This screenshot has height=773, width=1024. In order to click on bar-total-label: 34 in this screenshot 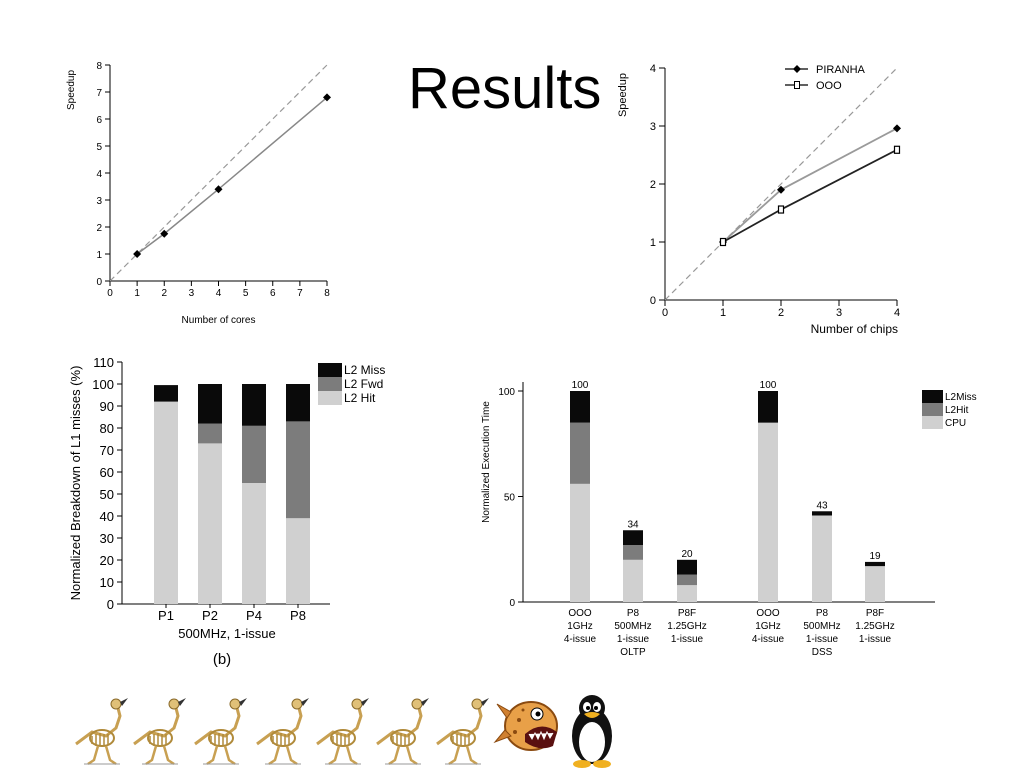, I will do `click(633, 524)`.